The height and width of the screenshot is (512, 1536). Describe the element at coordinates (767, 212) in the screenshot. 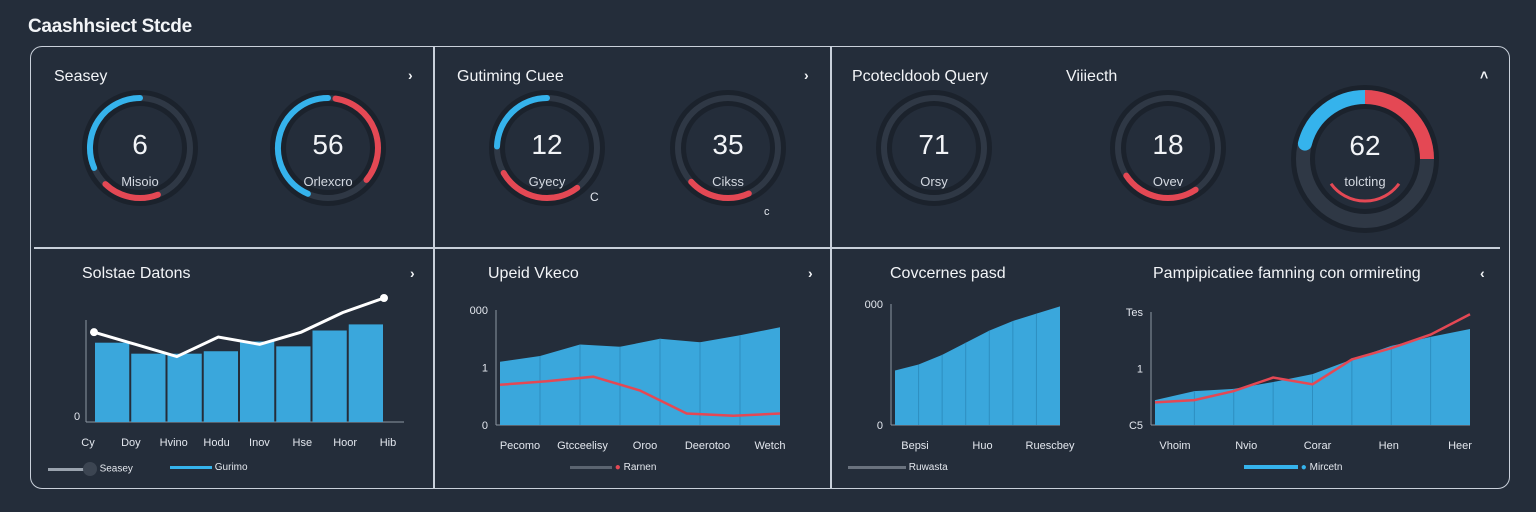

I see `gauge-extra-mark: c` at that location.